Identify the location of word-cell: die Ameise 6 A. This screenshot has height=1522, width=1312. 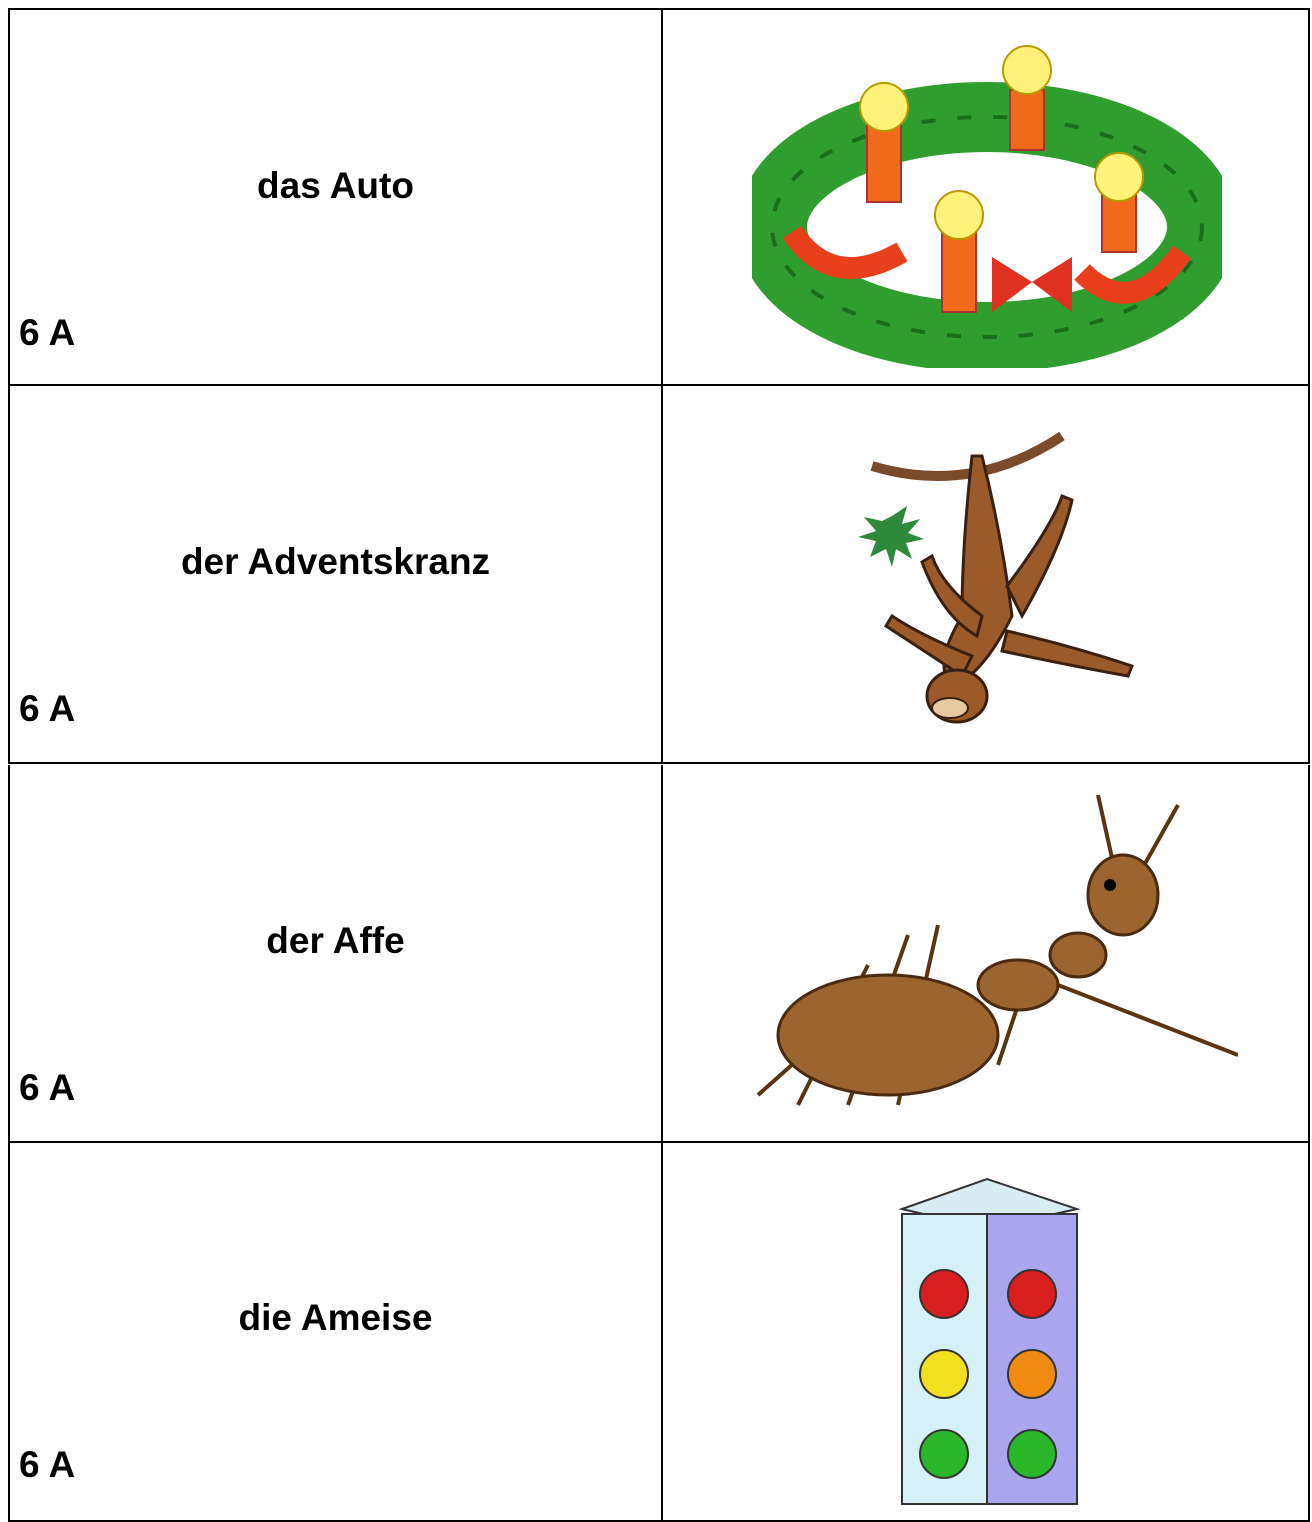
(336, 1331).